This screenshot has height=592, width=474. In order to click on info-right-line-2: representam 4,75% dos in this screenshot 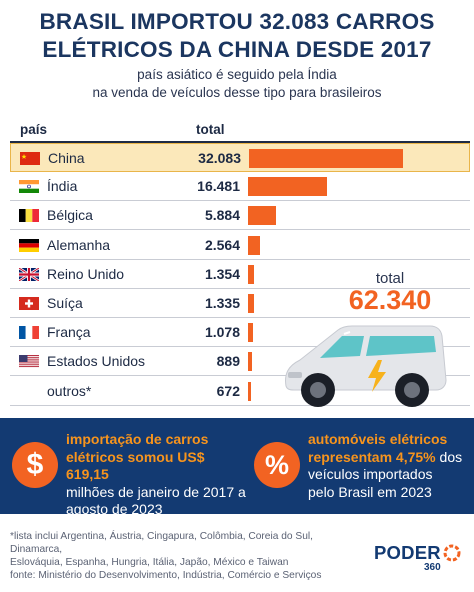, I will do `click(388, 458)`.